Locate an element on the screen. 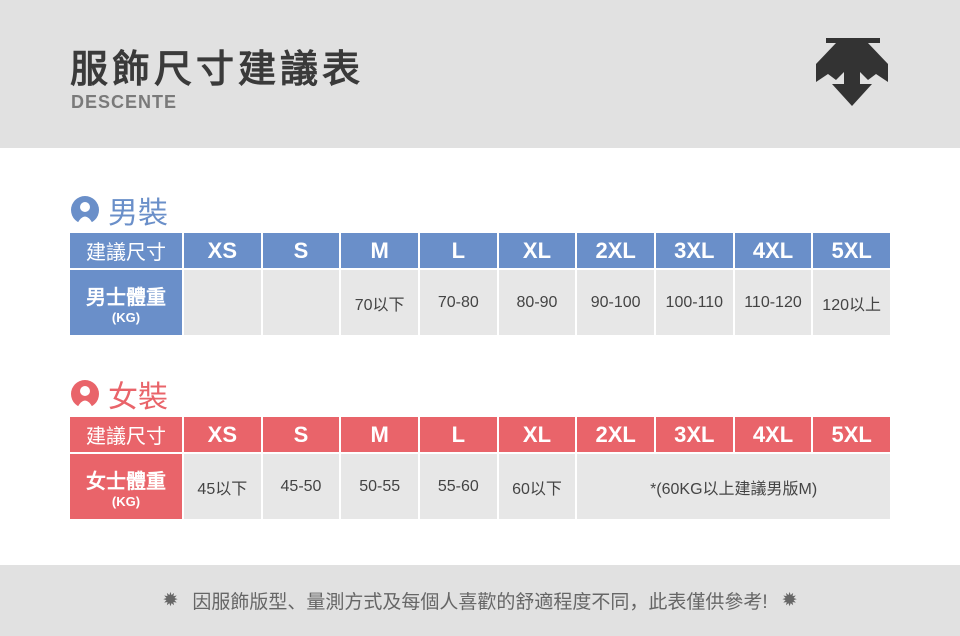 The height and width of the screenshot is (636, 960). men-section-title: 男裝 is located at coordinates (119, 210).